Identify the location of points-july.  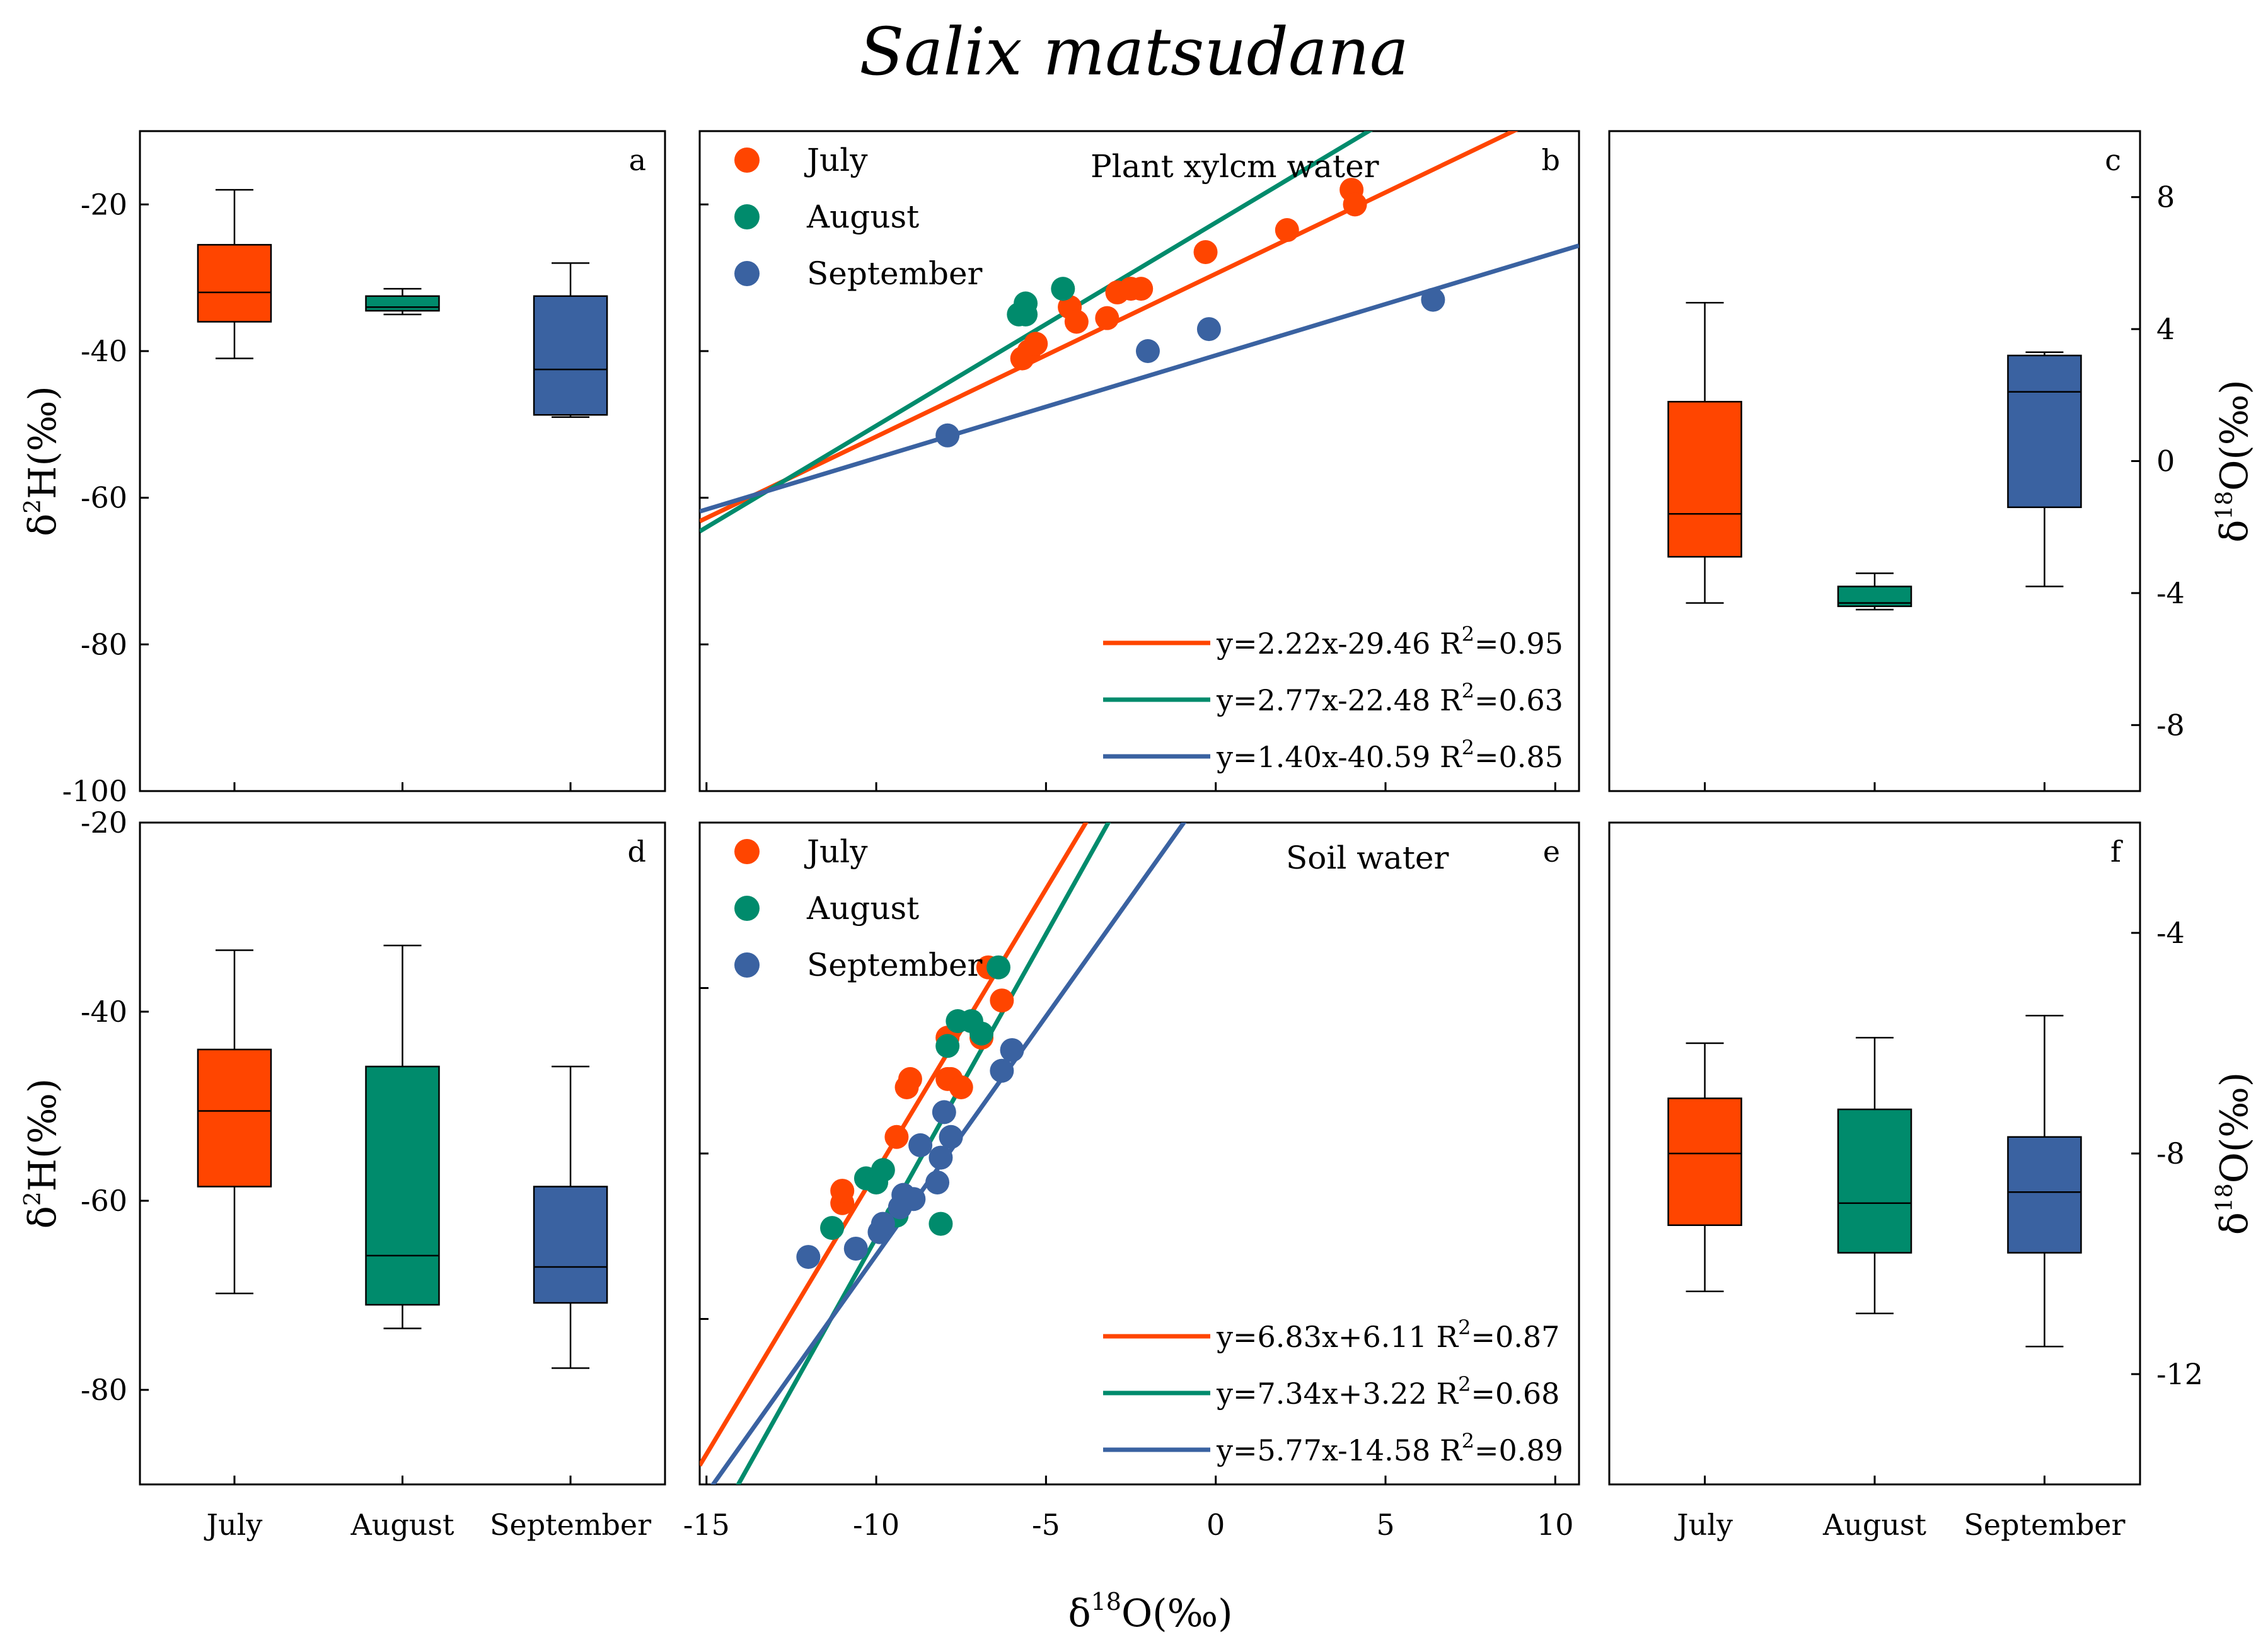
(1188, 274).